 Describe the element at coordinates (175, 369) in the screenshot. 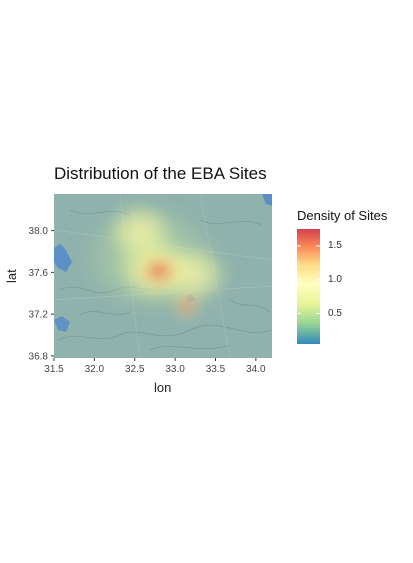

I see `x-tick-label: 33.0` at that location.